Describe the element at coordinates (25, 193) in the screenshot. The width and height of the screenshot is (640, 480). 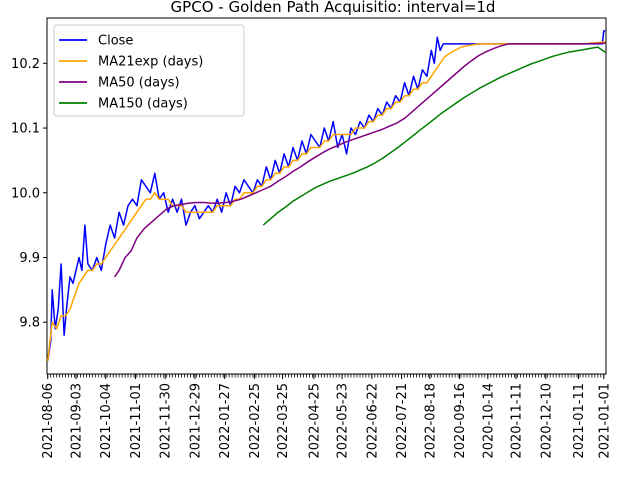
I see `y-tick-label: 10.0` at that location.